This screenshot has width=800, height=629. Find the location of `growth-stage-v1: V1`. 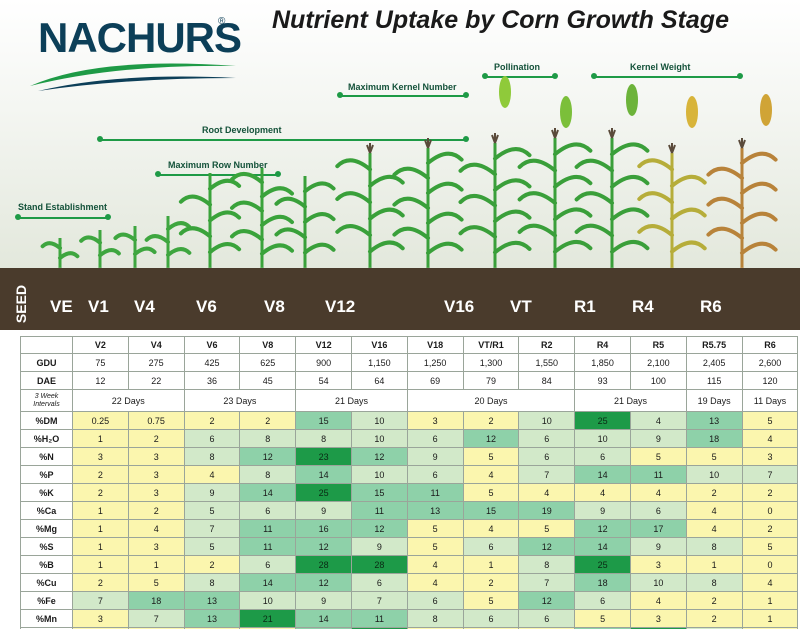

growth-stage-v1: V1 is located at coordinates (98, 306).